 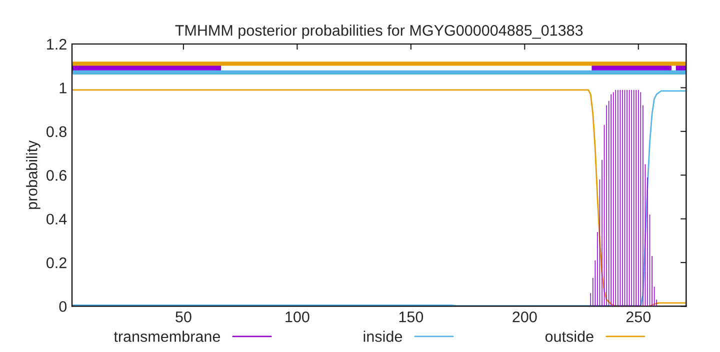 What do you see at coordinates (383, 336) in the screenshot?
I see `legend-label: inside` at bounding box center [383, 336].